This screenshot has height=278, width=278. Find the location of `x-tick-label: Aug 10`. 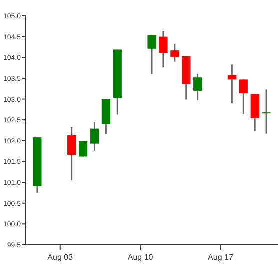

x-tick-label: Aug 10 is located at coordinates (141, 257).